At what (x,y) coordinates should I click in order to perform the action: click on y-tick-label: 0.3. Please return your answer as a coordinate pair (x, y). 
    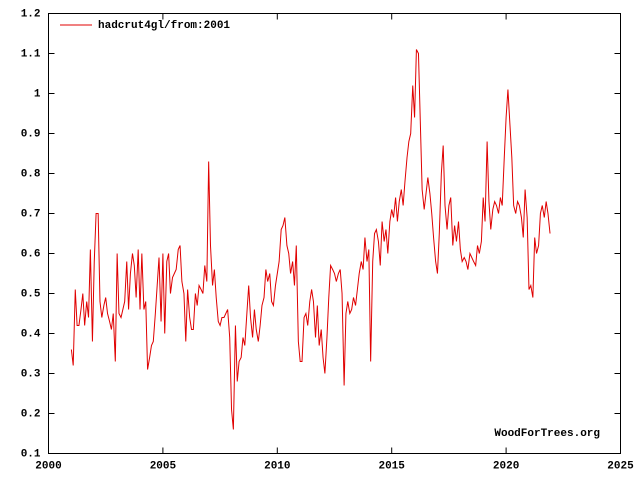
    Looking at the image, I should click on (31, 374).